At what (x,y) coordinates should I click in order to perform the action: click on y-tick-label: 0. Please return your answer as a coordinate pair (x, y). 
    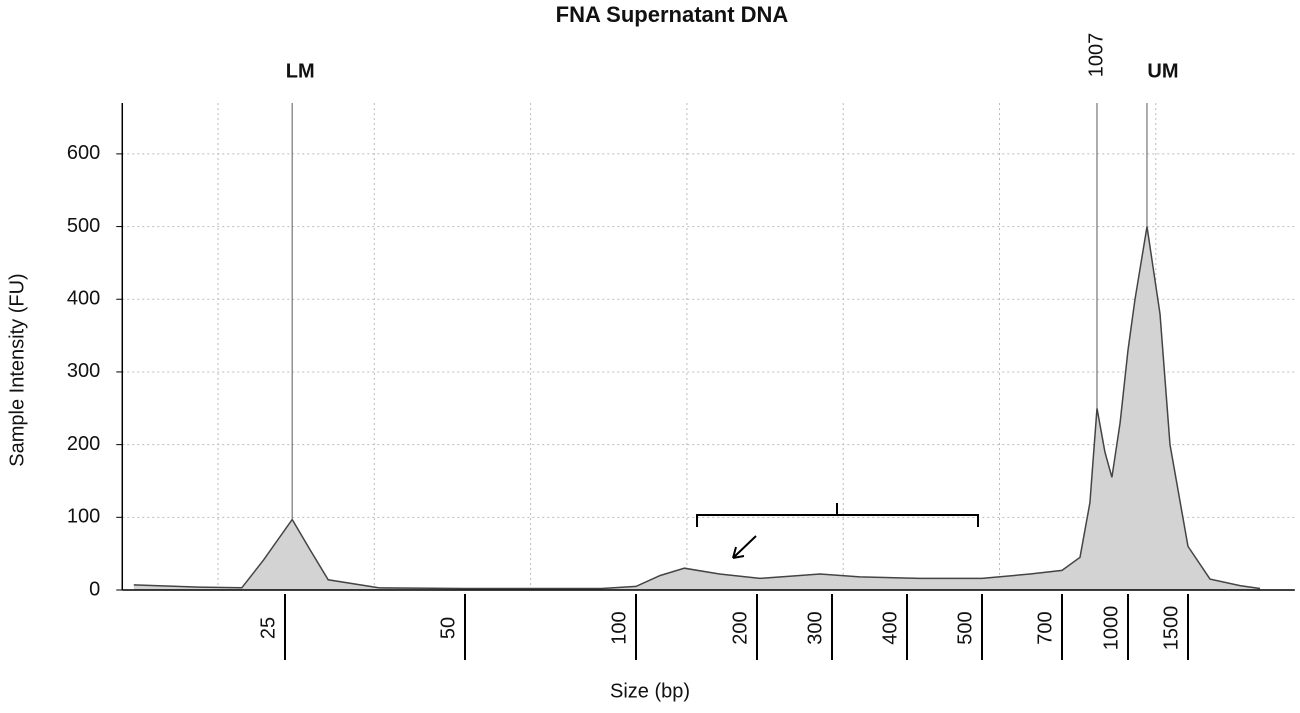
    Looking at the image, I should click on (94, 589).